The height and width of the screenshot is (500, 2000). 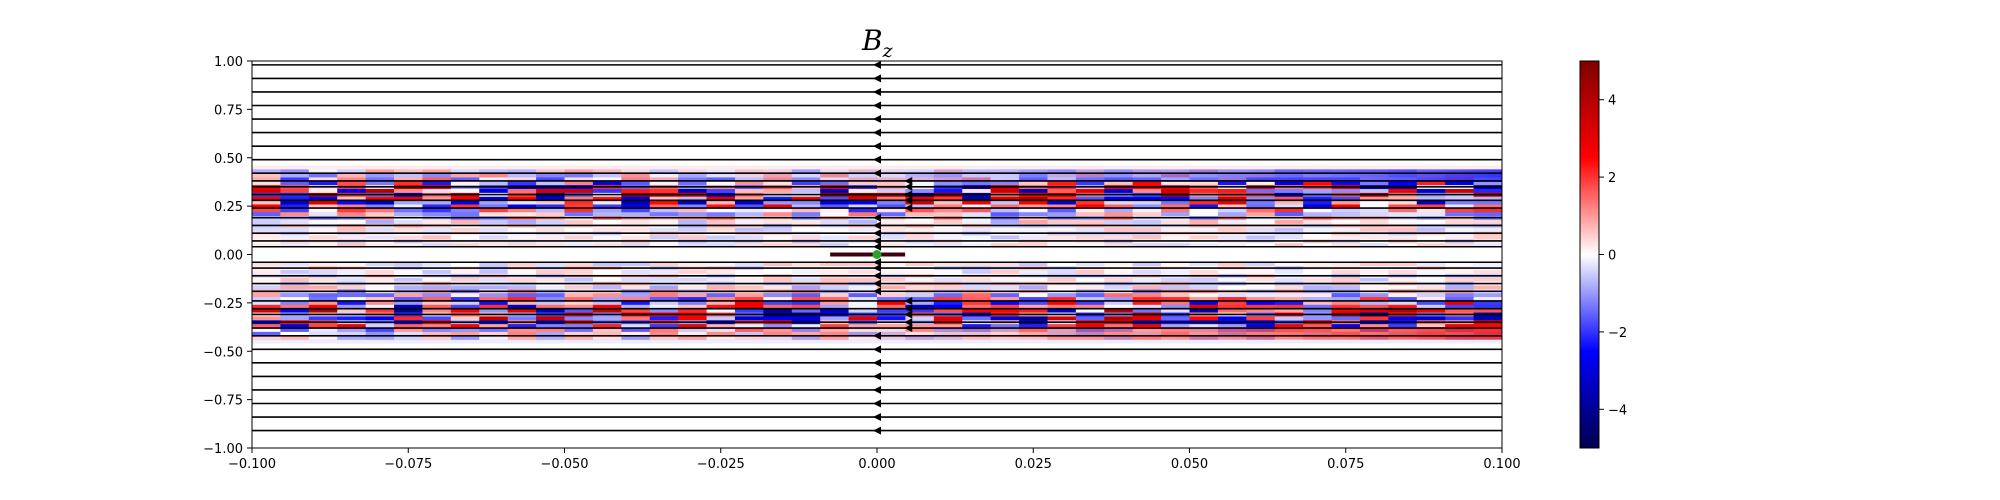 I want to click on y-tick-label: −0.75, so click(x=223, y=401).